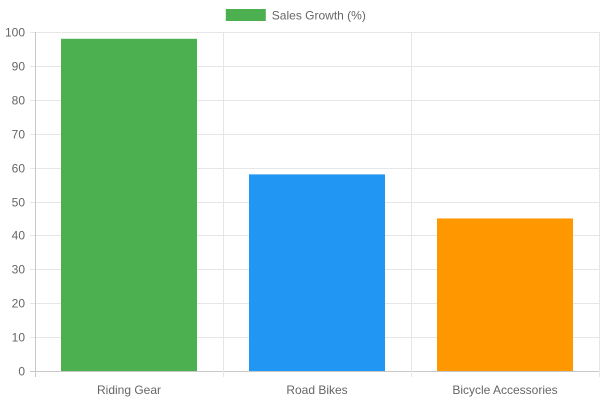 The height and width of the screenshot is (405, 600). I want to click on y-tick-label: 80, so click(19, 101).